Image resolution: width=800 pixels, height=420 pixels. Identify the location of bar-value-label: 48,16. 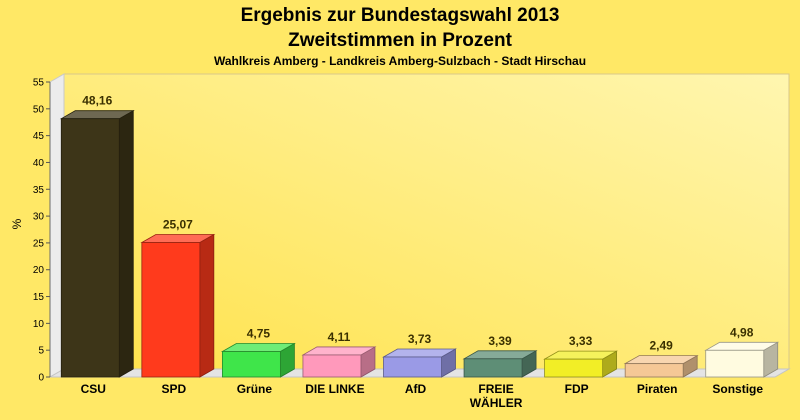
(97, 101).